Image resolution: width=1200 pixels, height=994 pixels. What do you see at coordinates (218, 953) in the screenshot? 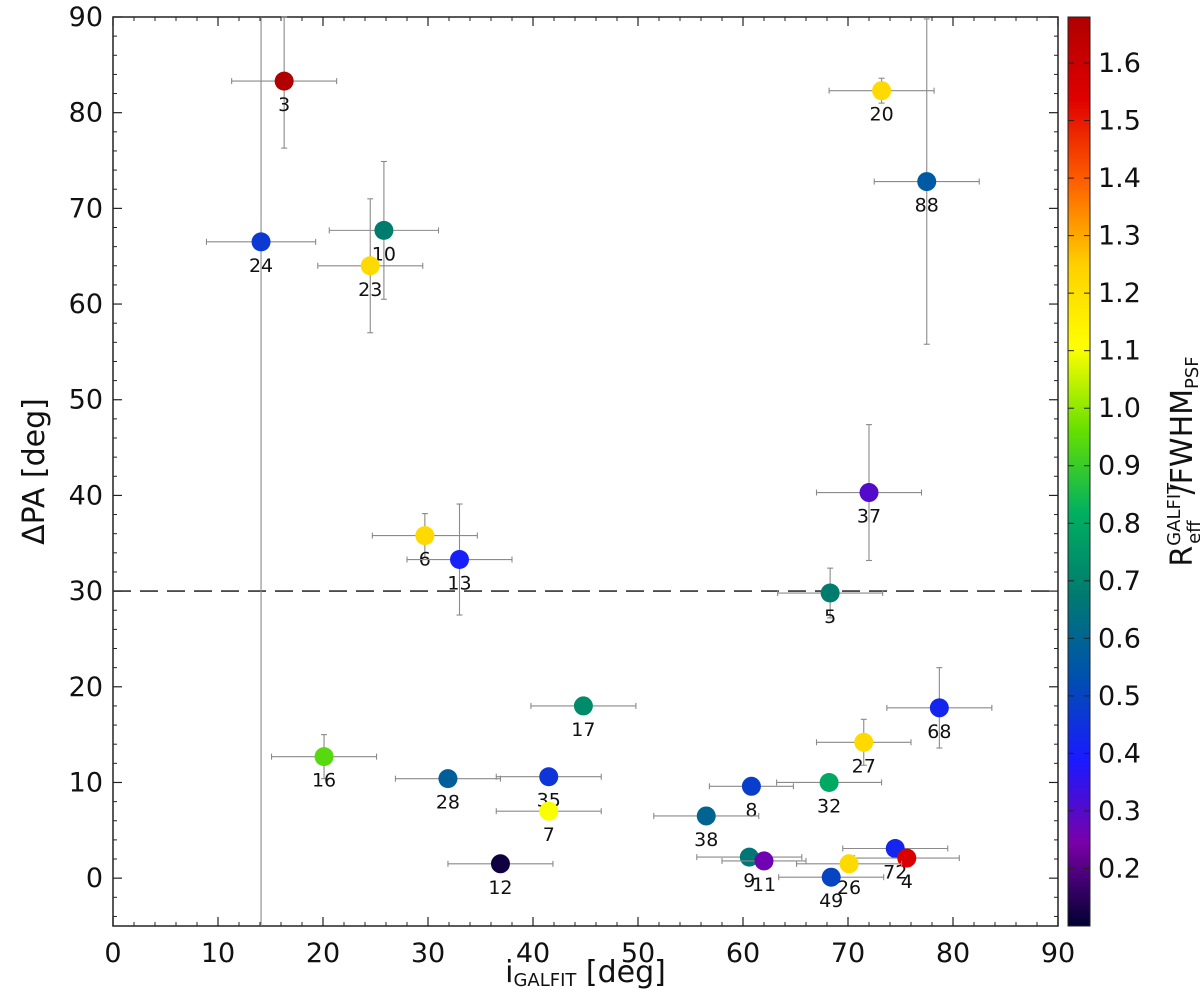
I see `x-tick-label: 10` at bounding box center [218, 953].